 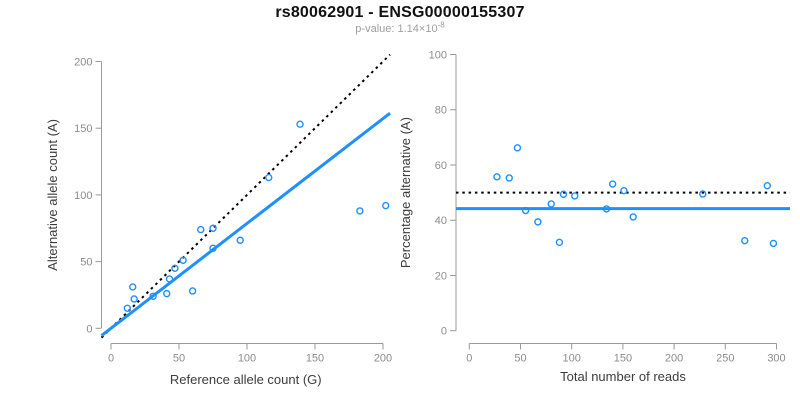 What do you see at coordinates (441, 111) in the screenshot?
I see `y-tick-label: 80` at bounding box center [441, 111].